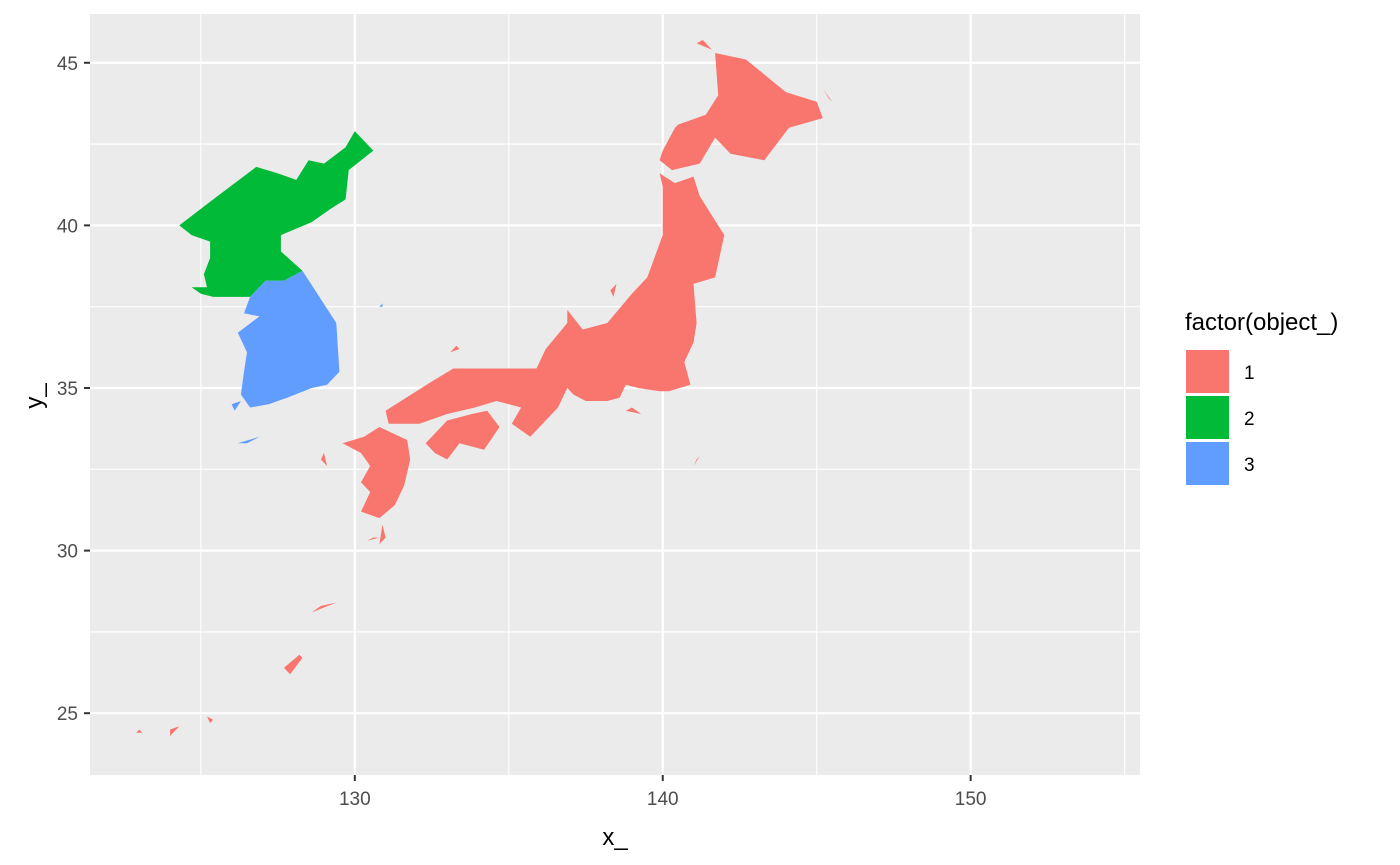  Describe the element at coordinates (1261, 397) in the screenshot. I see `legend: factor(object_) 1 2 3` at that location.